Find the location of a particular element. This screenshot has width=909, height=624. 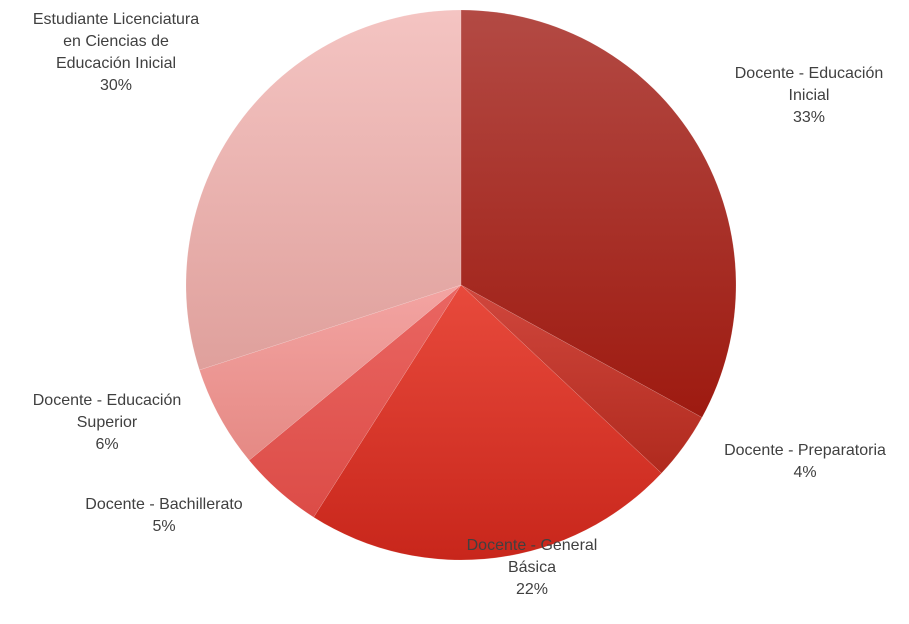

data-label-category: Básica is located at coordinates (532, 567).